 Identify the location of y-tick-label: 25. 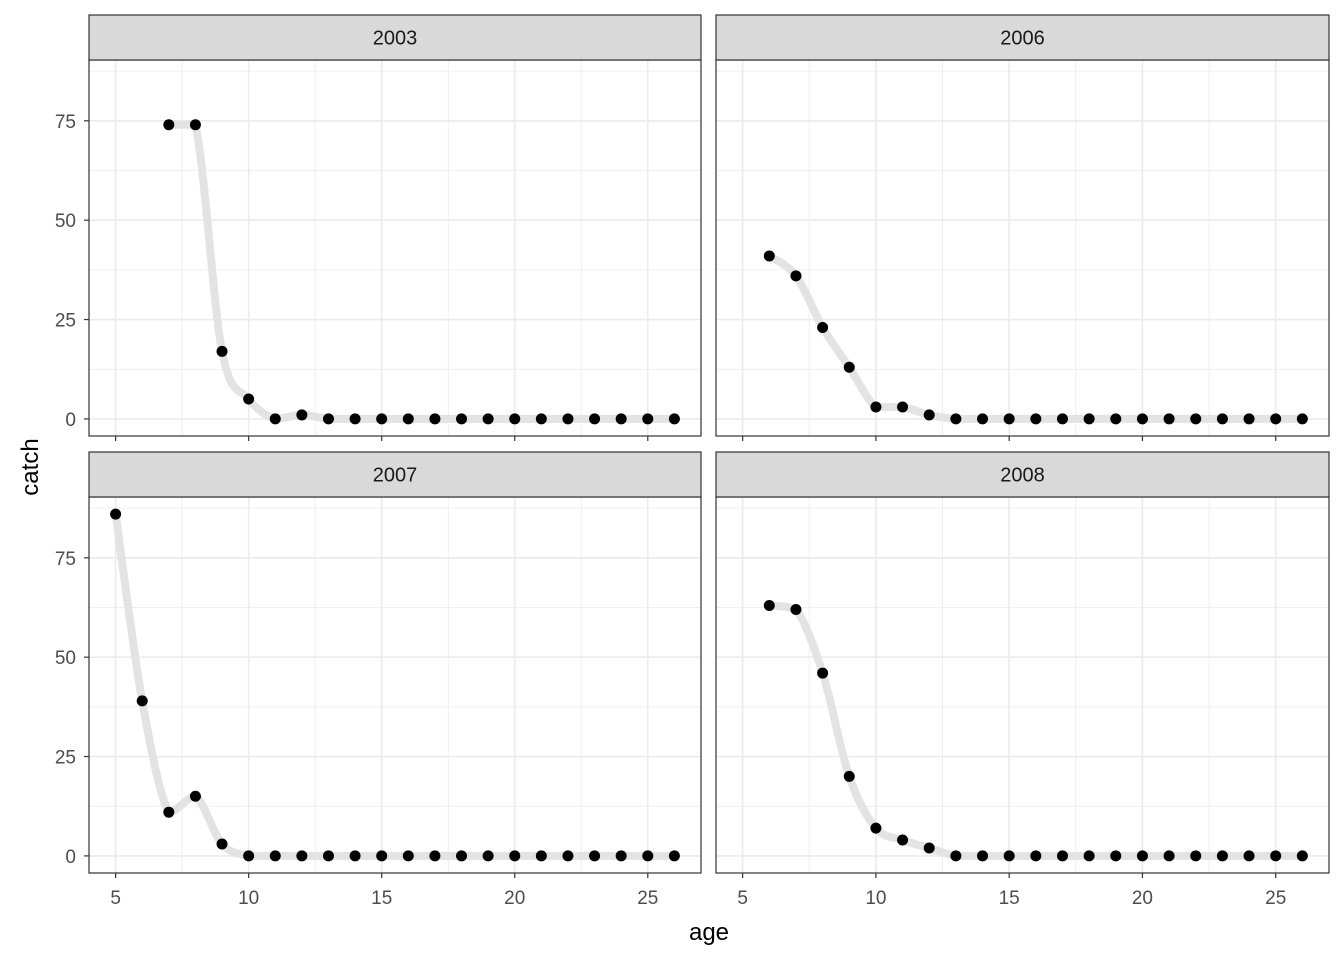
(65, 321).